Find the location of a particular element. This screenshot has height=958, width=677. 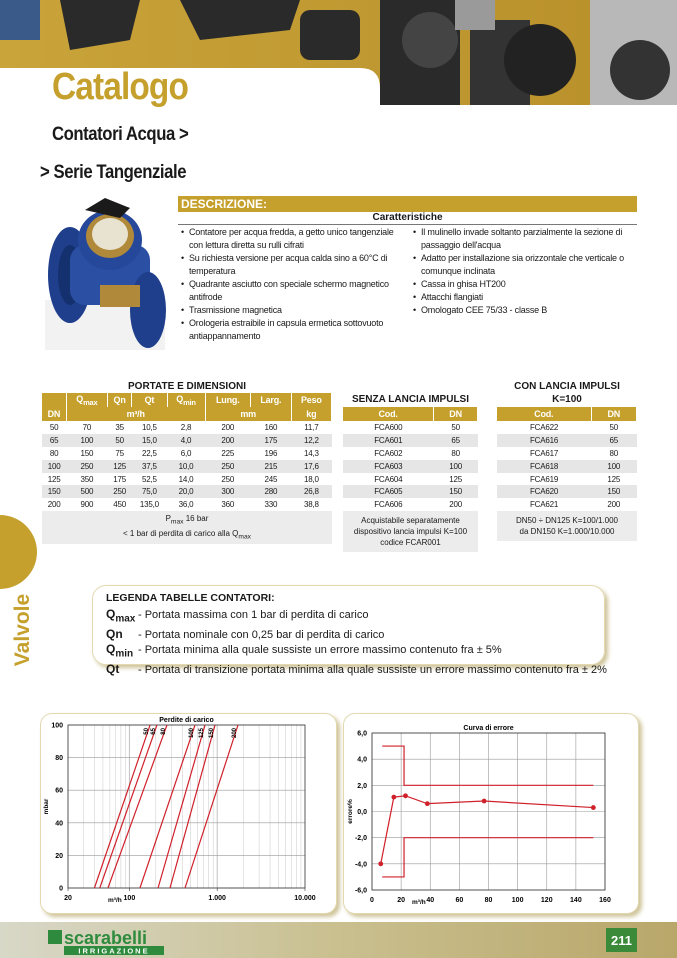

series-label: 50 is located at coordinates (147, 730).